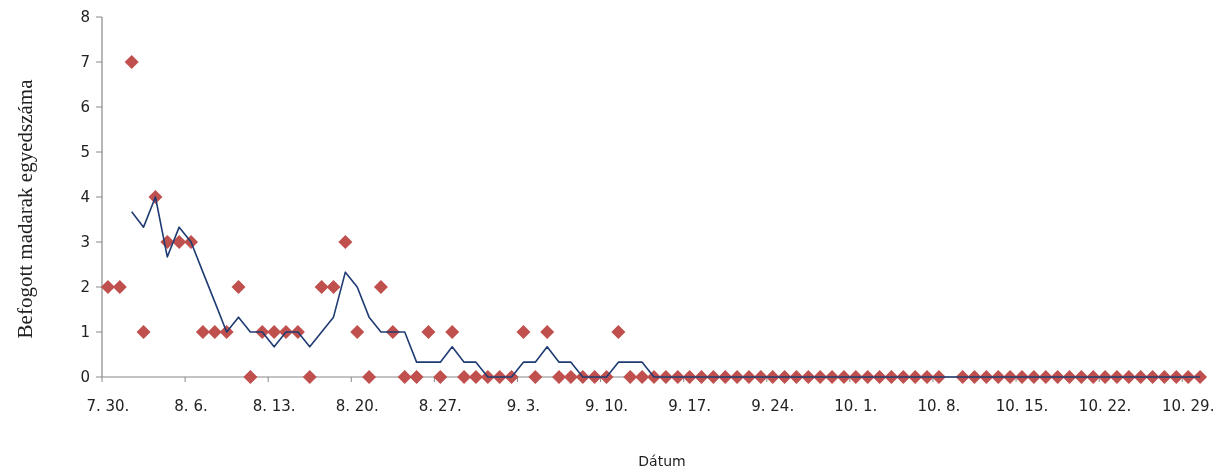 The image size is (1225, 471). Describe the element at coordinates (1022, 406) in the screenshot. I see `x-tick-label: 10. 15.` at that location.